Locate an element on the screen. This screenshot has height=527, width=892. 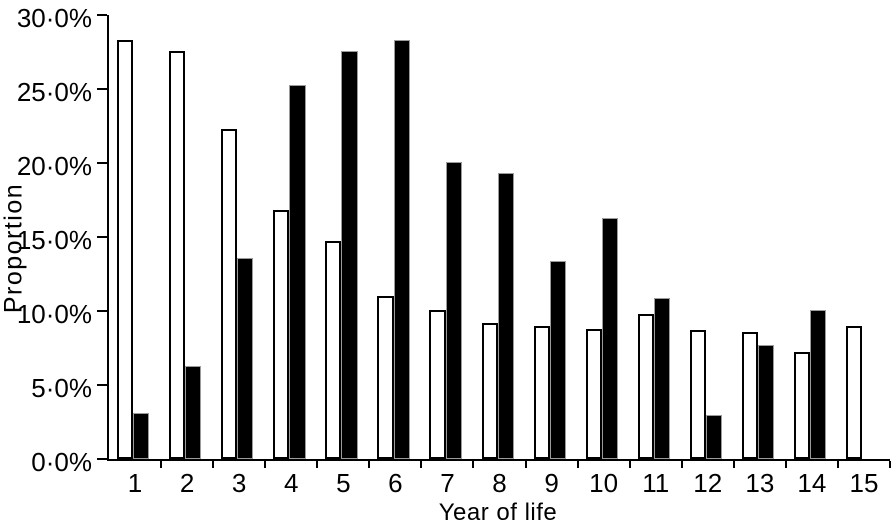
x-axis-tick-label: 3 is located at coordinates (239, 483).